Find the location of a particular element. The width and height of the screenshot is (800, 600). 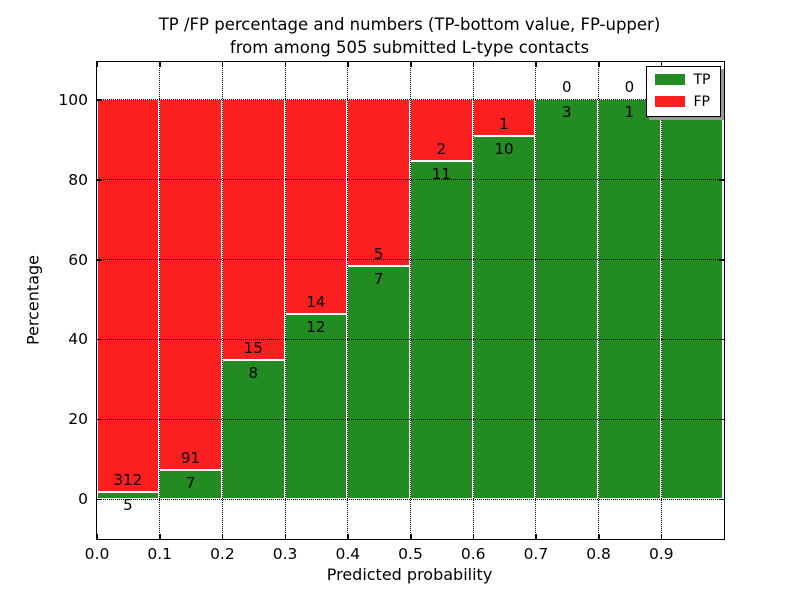

x-tick-label: 0.0 is located at coordinates (97, 554).